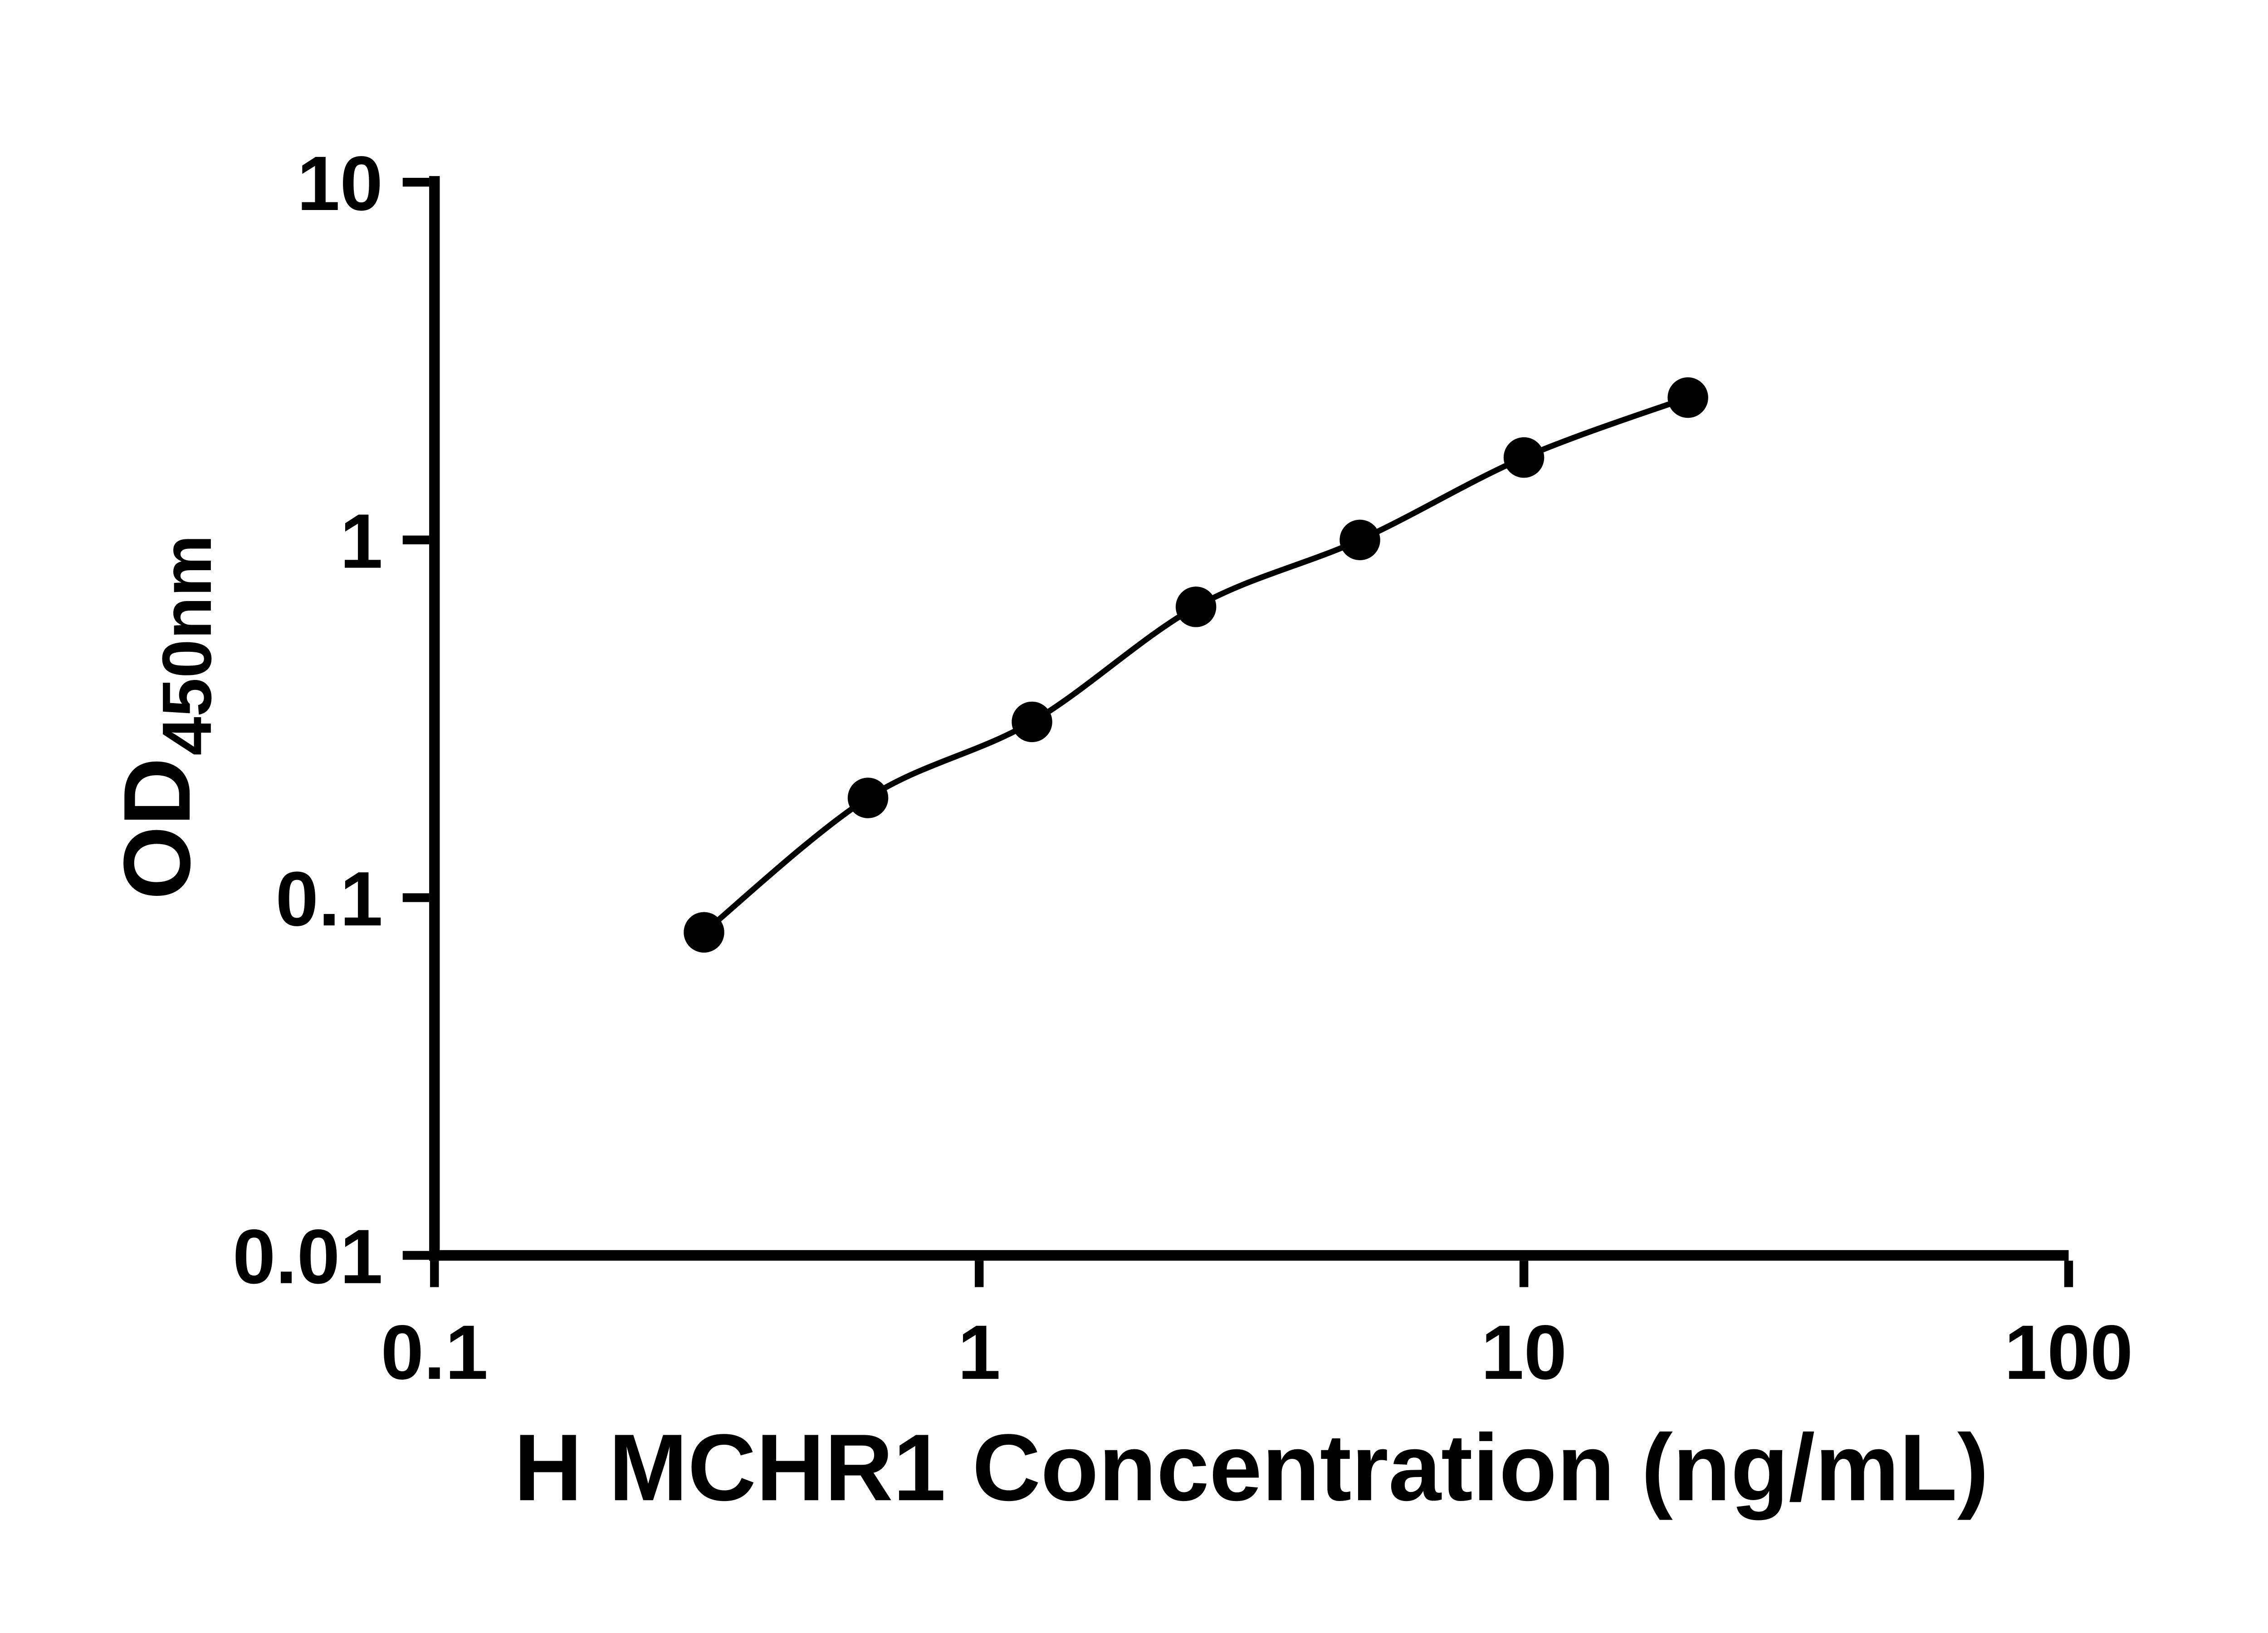 This screenshot has width=2268, height=1633. What do you see at coordinates (435, 1353) in the screenshot?
I see `x-tick-label: 0.1` at bounding box center [435, 1353].